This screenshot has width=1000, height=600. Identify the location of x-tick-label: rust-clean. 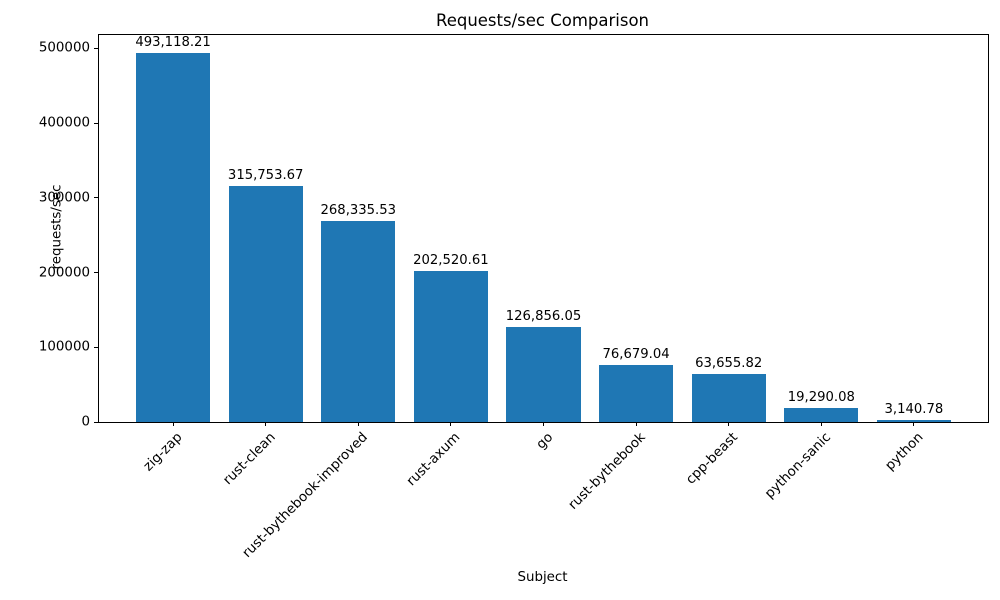
(249, 459).